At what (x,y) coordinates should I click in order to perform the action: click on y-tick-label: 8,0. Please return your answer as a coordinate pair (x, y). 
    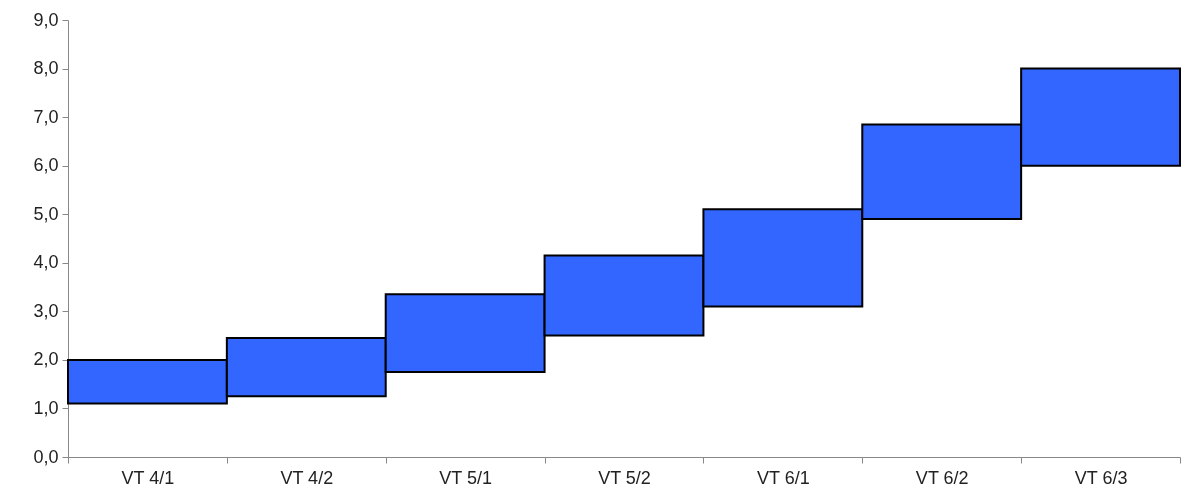
    Looking at the image, I should click on (46, 68).